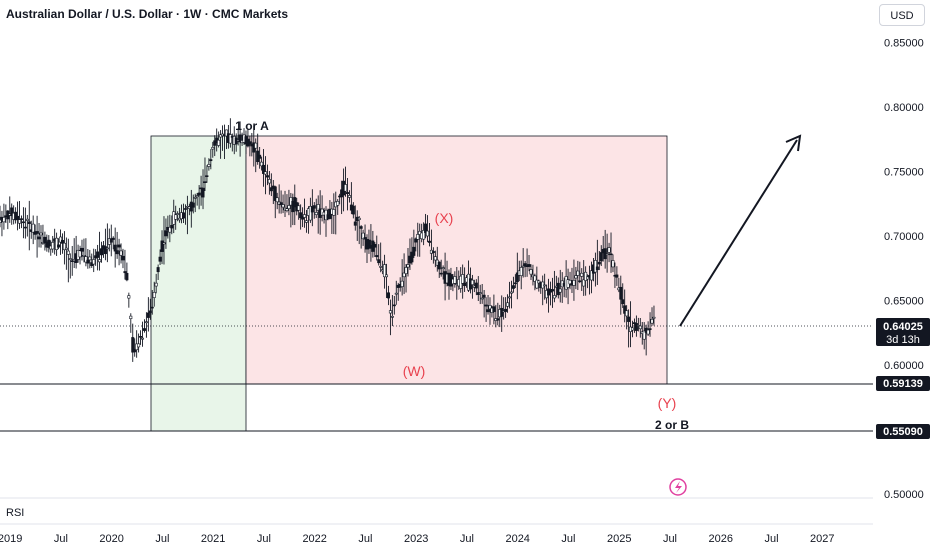 This screenshot has width=932, height=550. What do you see at coordinates (678, 487) in the screenshot?
I see `lightning-icon` at bounding box center [678, 487].